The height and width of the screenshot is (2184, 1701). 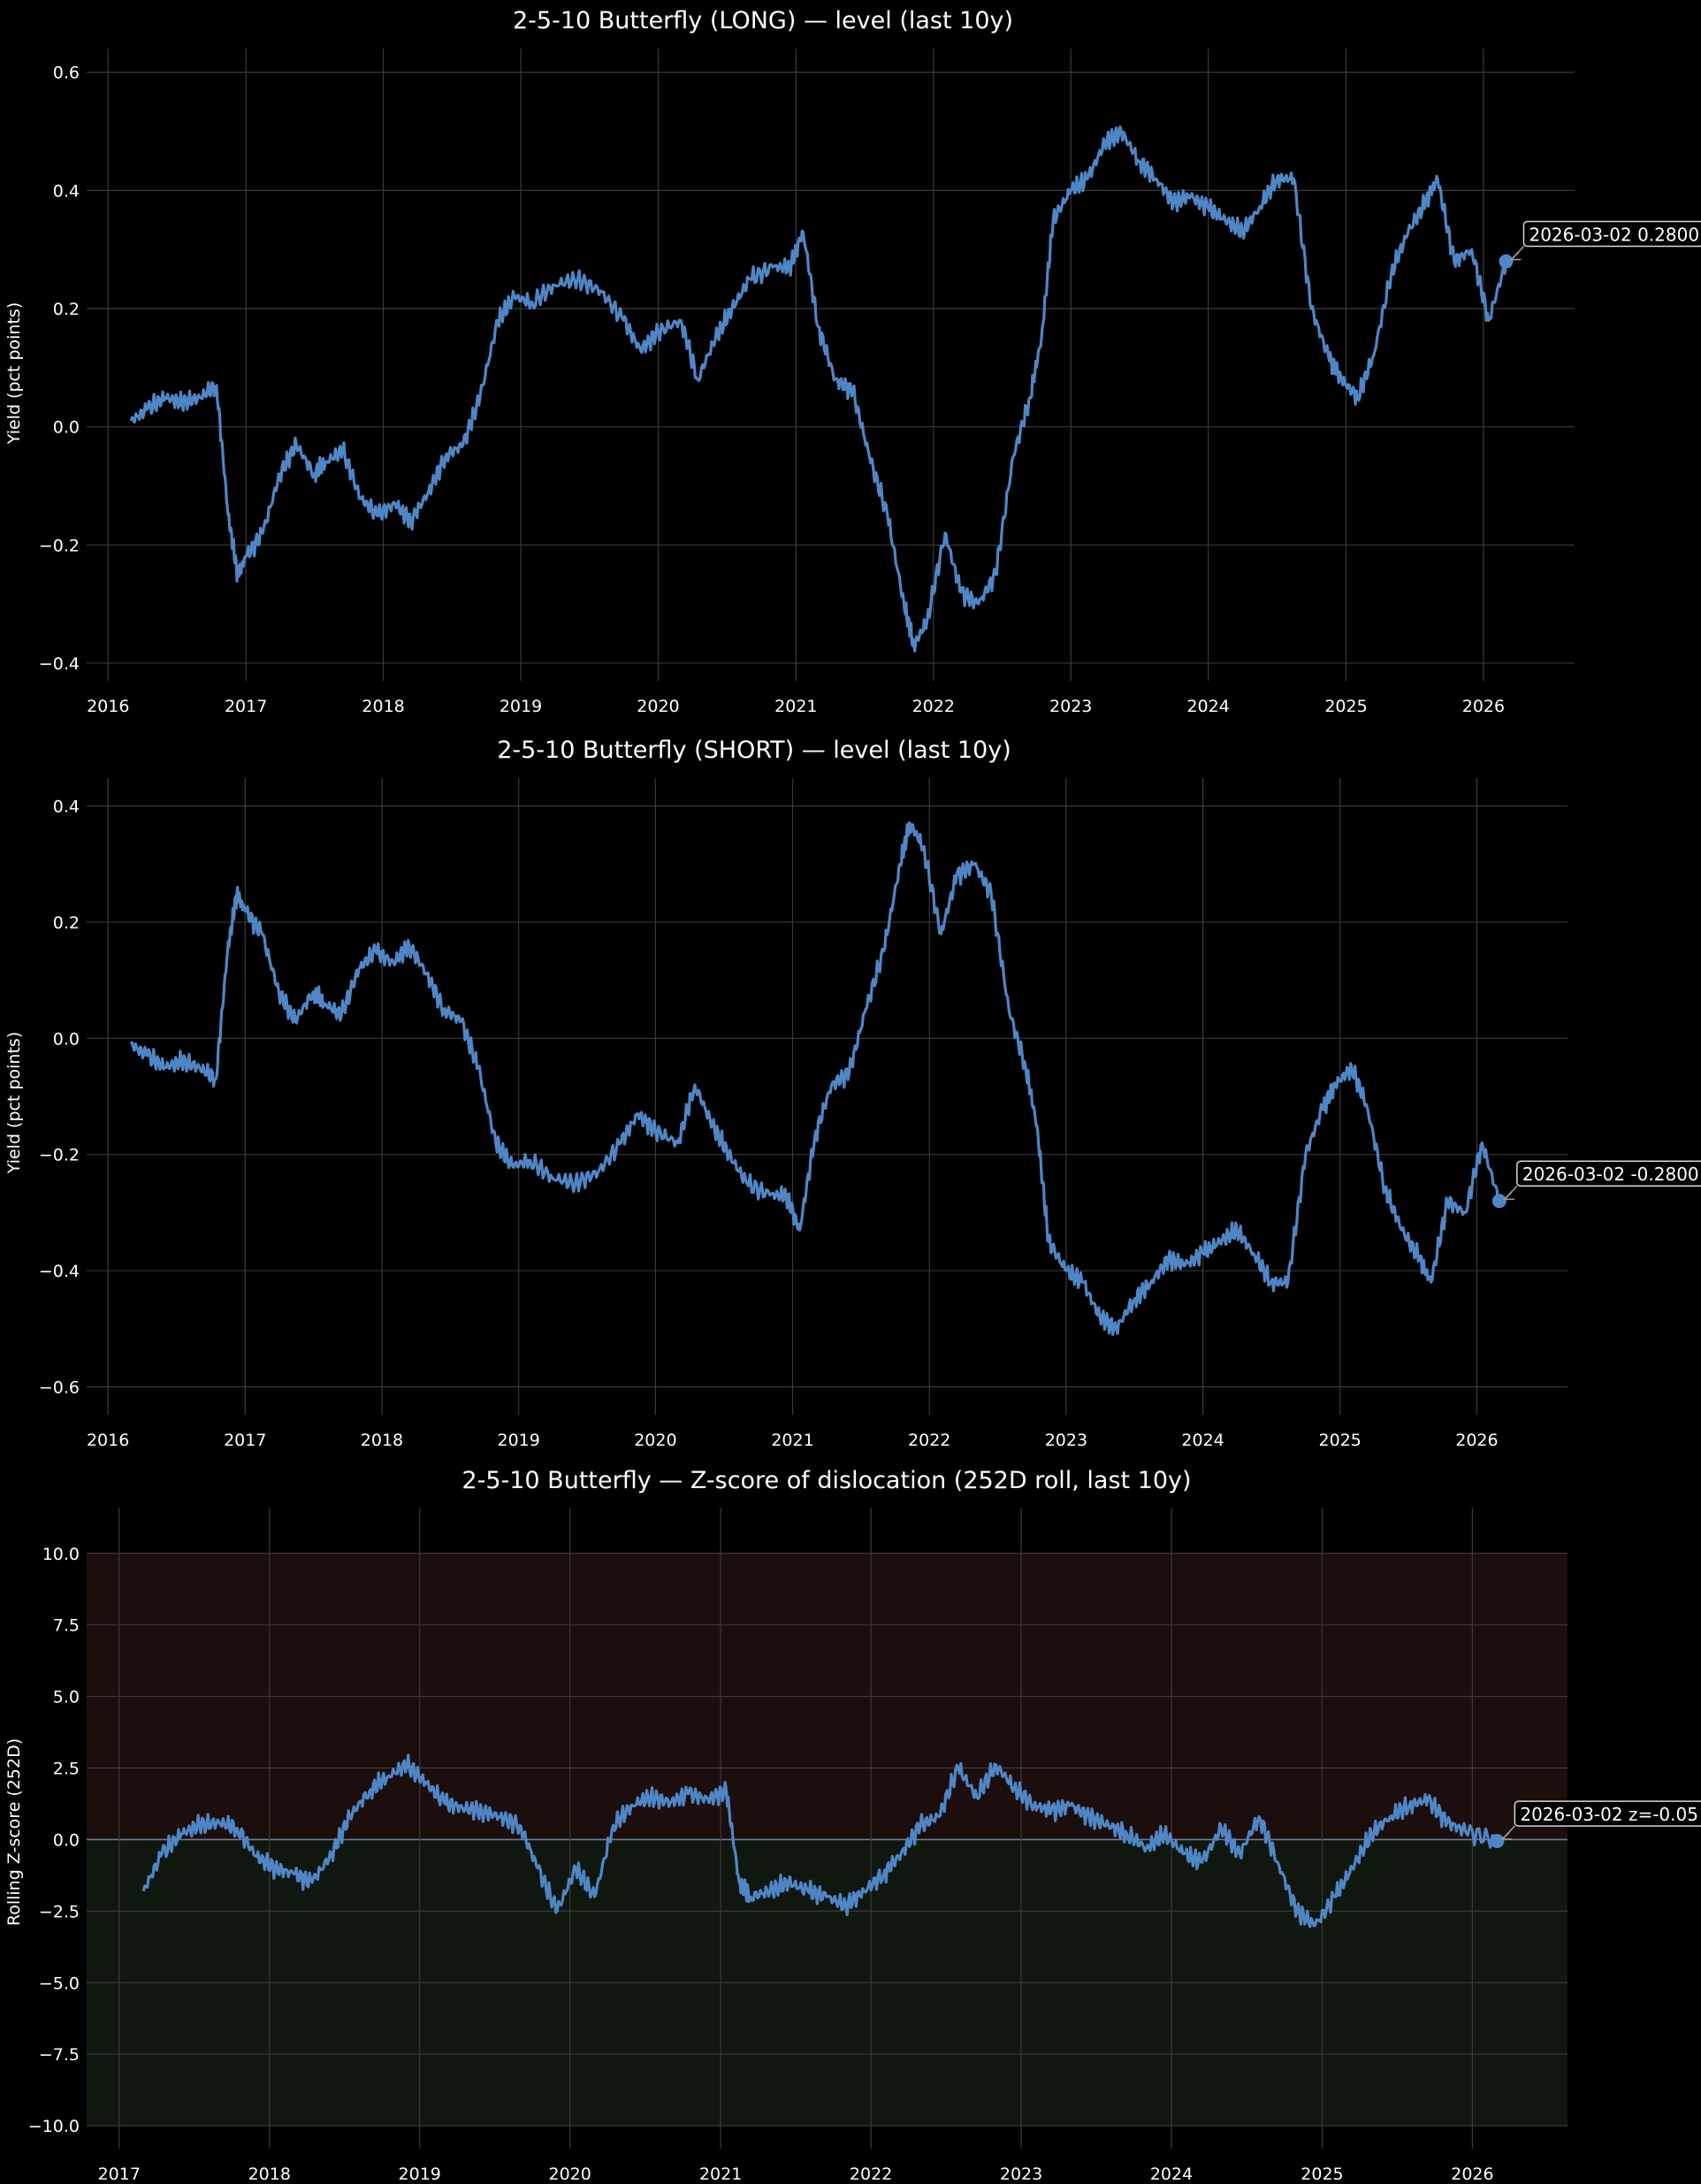 What do you see at coordinates (60, 2055) in the screenshot?
I see `y-tick-label: −7.5` at bounding box center [60, 2055].